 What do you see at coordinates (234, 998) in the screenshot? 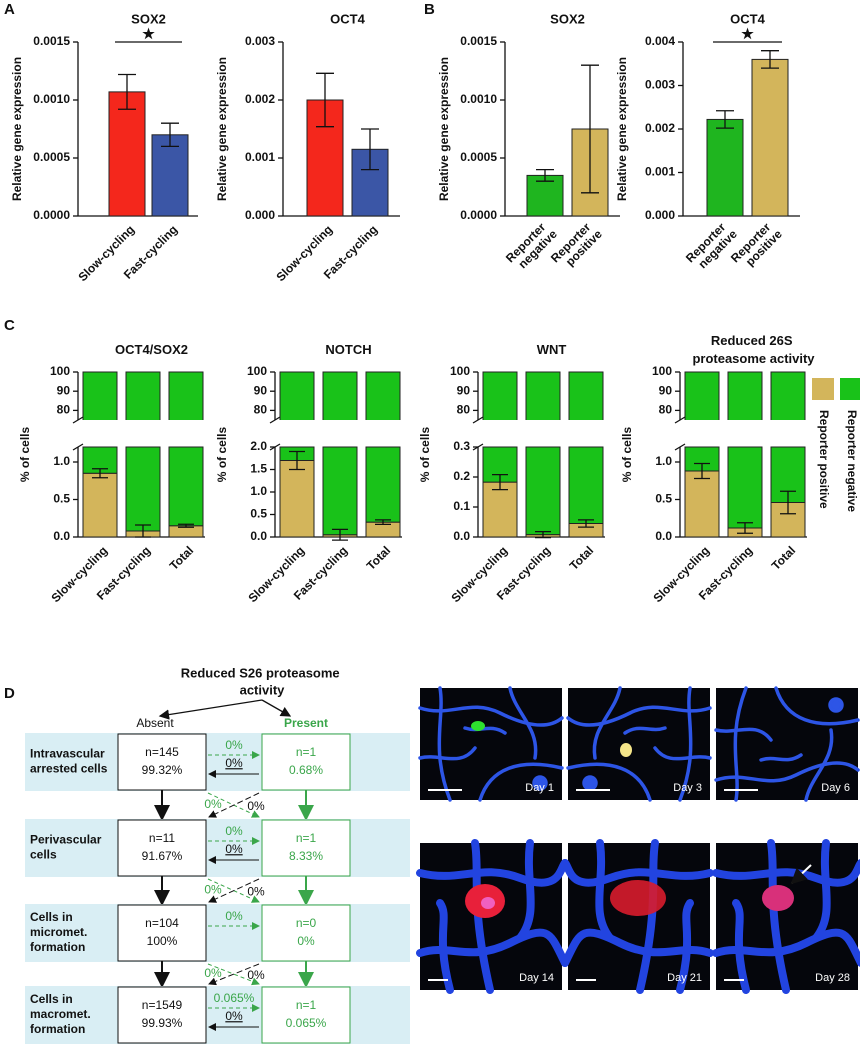
I see `transition-rate: 0.065%` at bounding box center [234, 998].